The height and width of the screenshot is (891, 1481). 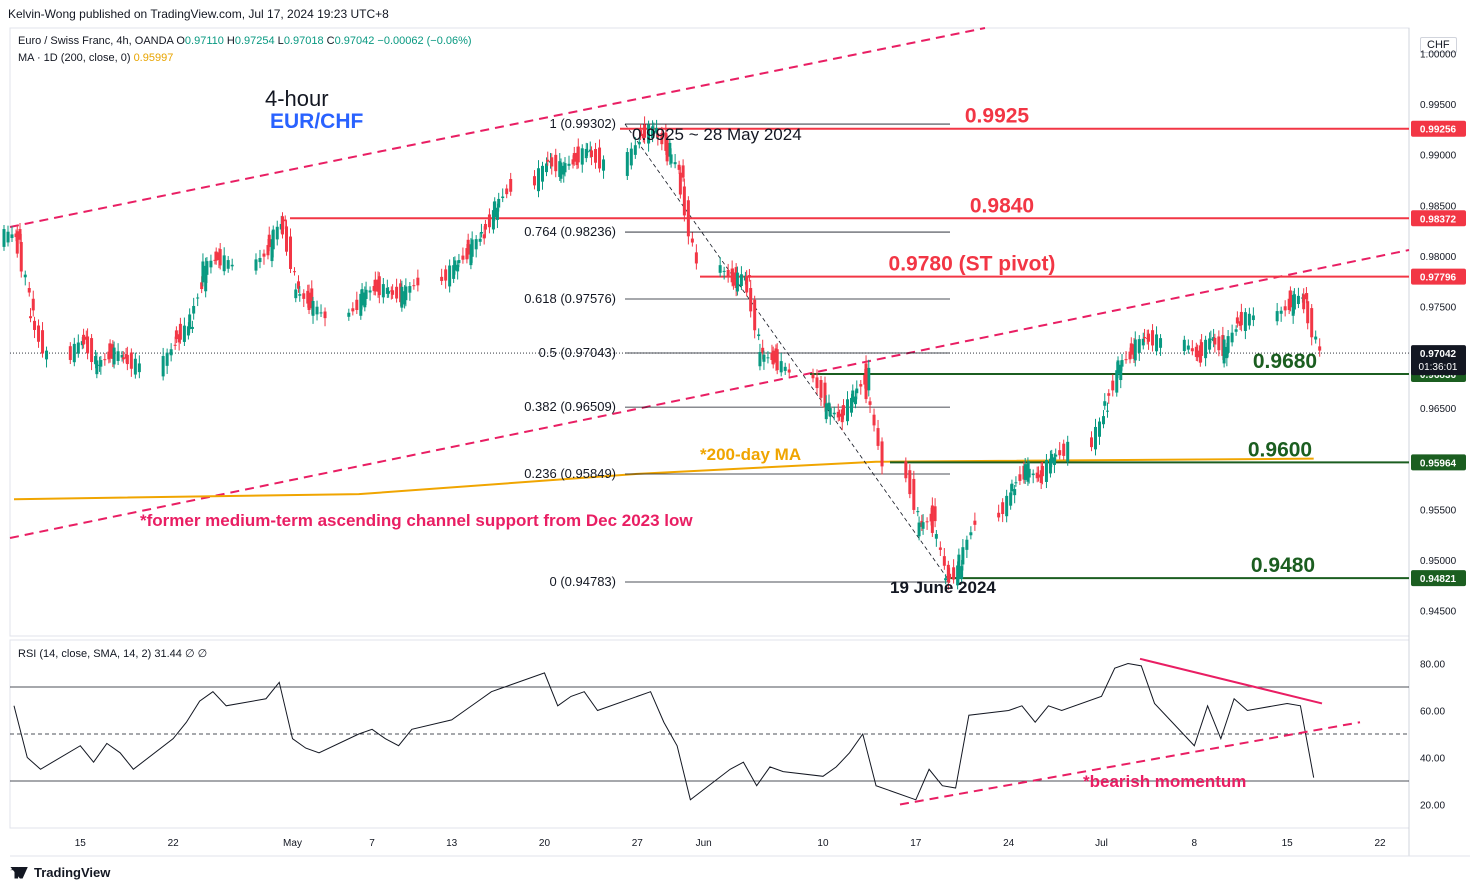 What do you see at coordinates (1438, 156) in the screenshot?
I see `price-tick-label: 0.99000` at bounding box center [1438, 156].